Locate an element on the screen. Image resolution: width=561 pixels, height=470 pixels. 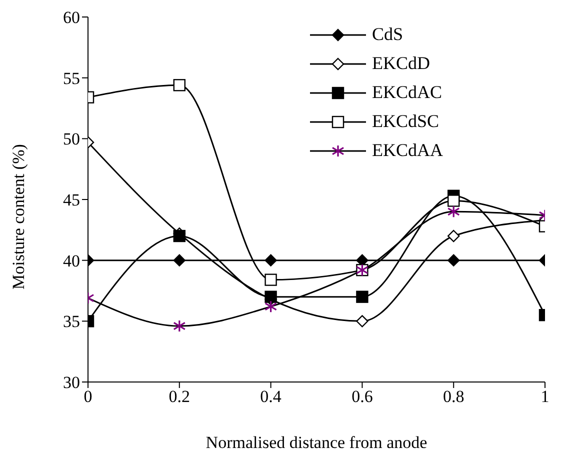
y-tick-label: 50 is located at coordinates (71, 139).